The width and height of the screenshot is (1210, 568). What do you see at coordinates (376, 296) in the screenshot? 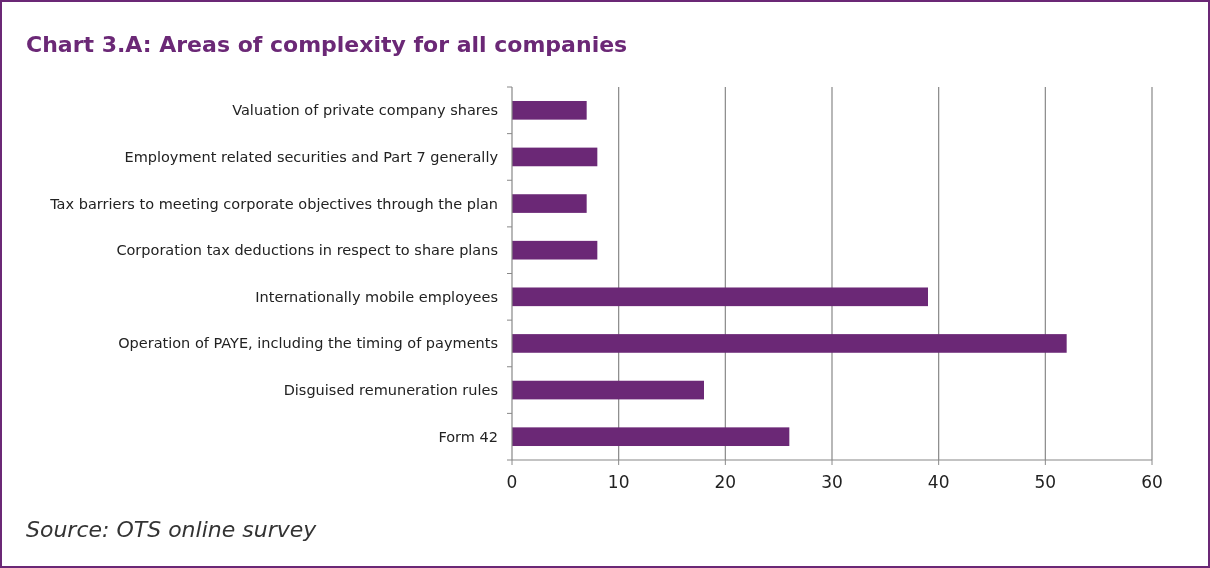
I see `y-tick-label: Internationally mobile employees` at bounding box center [376, 296].